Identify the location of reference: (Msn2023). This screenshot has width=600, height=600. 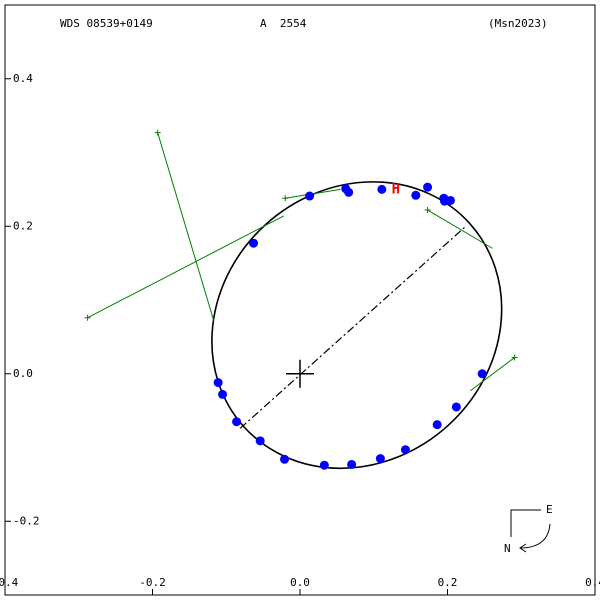
(518, 23).